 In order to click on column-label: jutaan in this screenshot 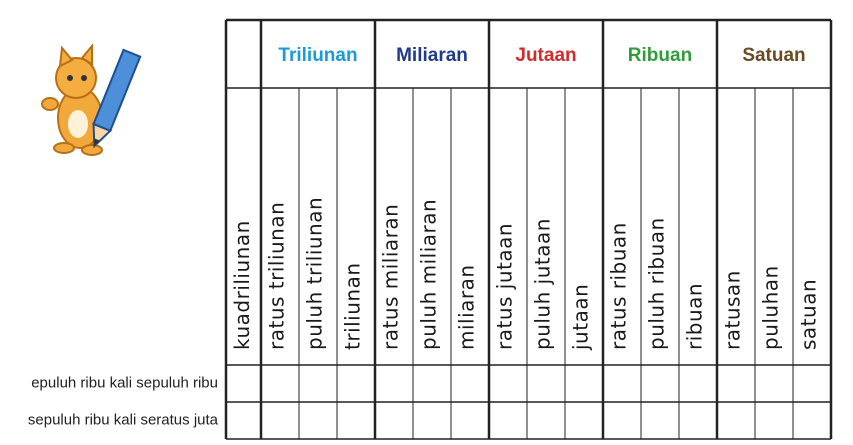, I will do `click(581, 317)`.